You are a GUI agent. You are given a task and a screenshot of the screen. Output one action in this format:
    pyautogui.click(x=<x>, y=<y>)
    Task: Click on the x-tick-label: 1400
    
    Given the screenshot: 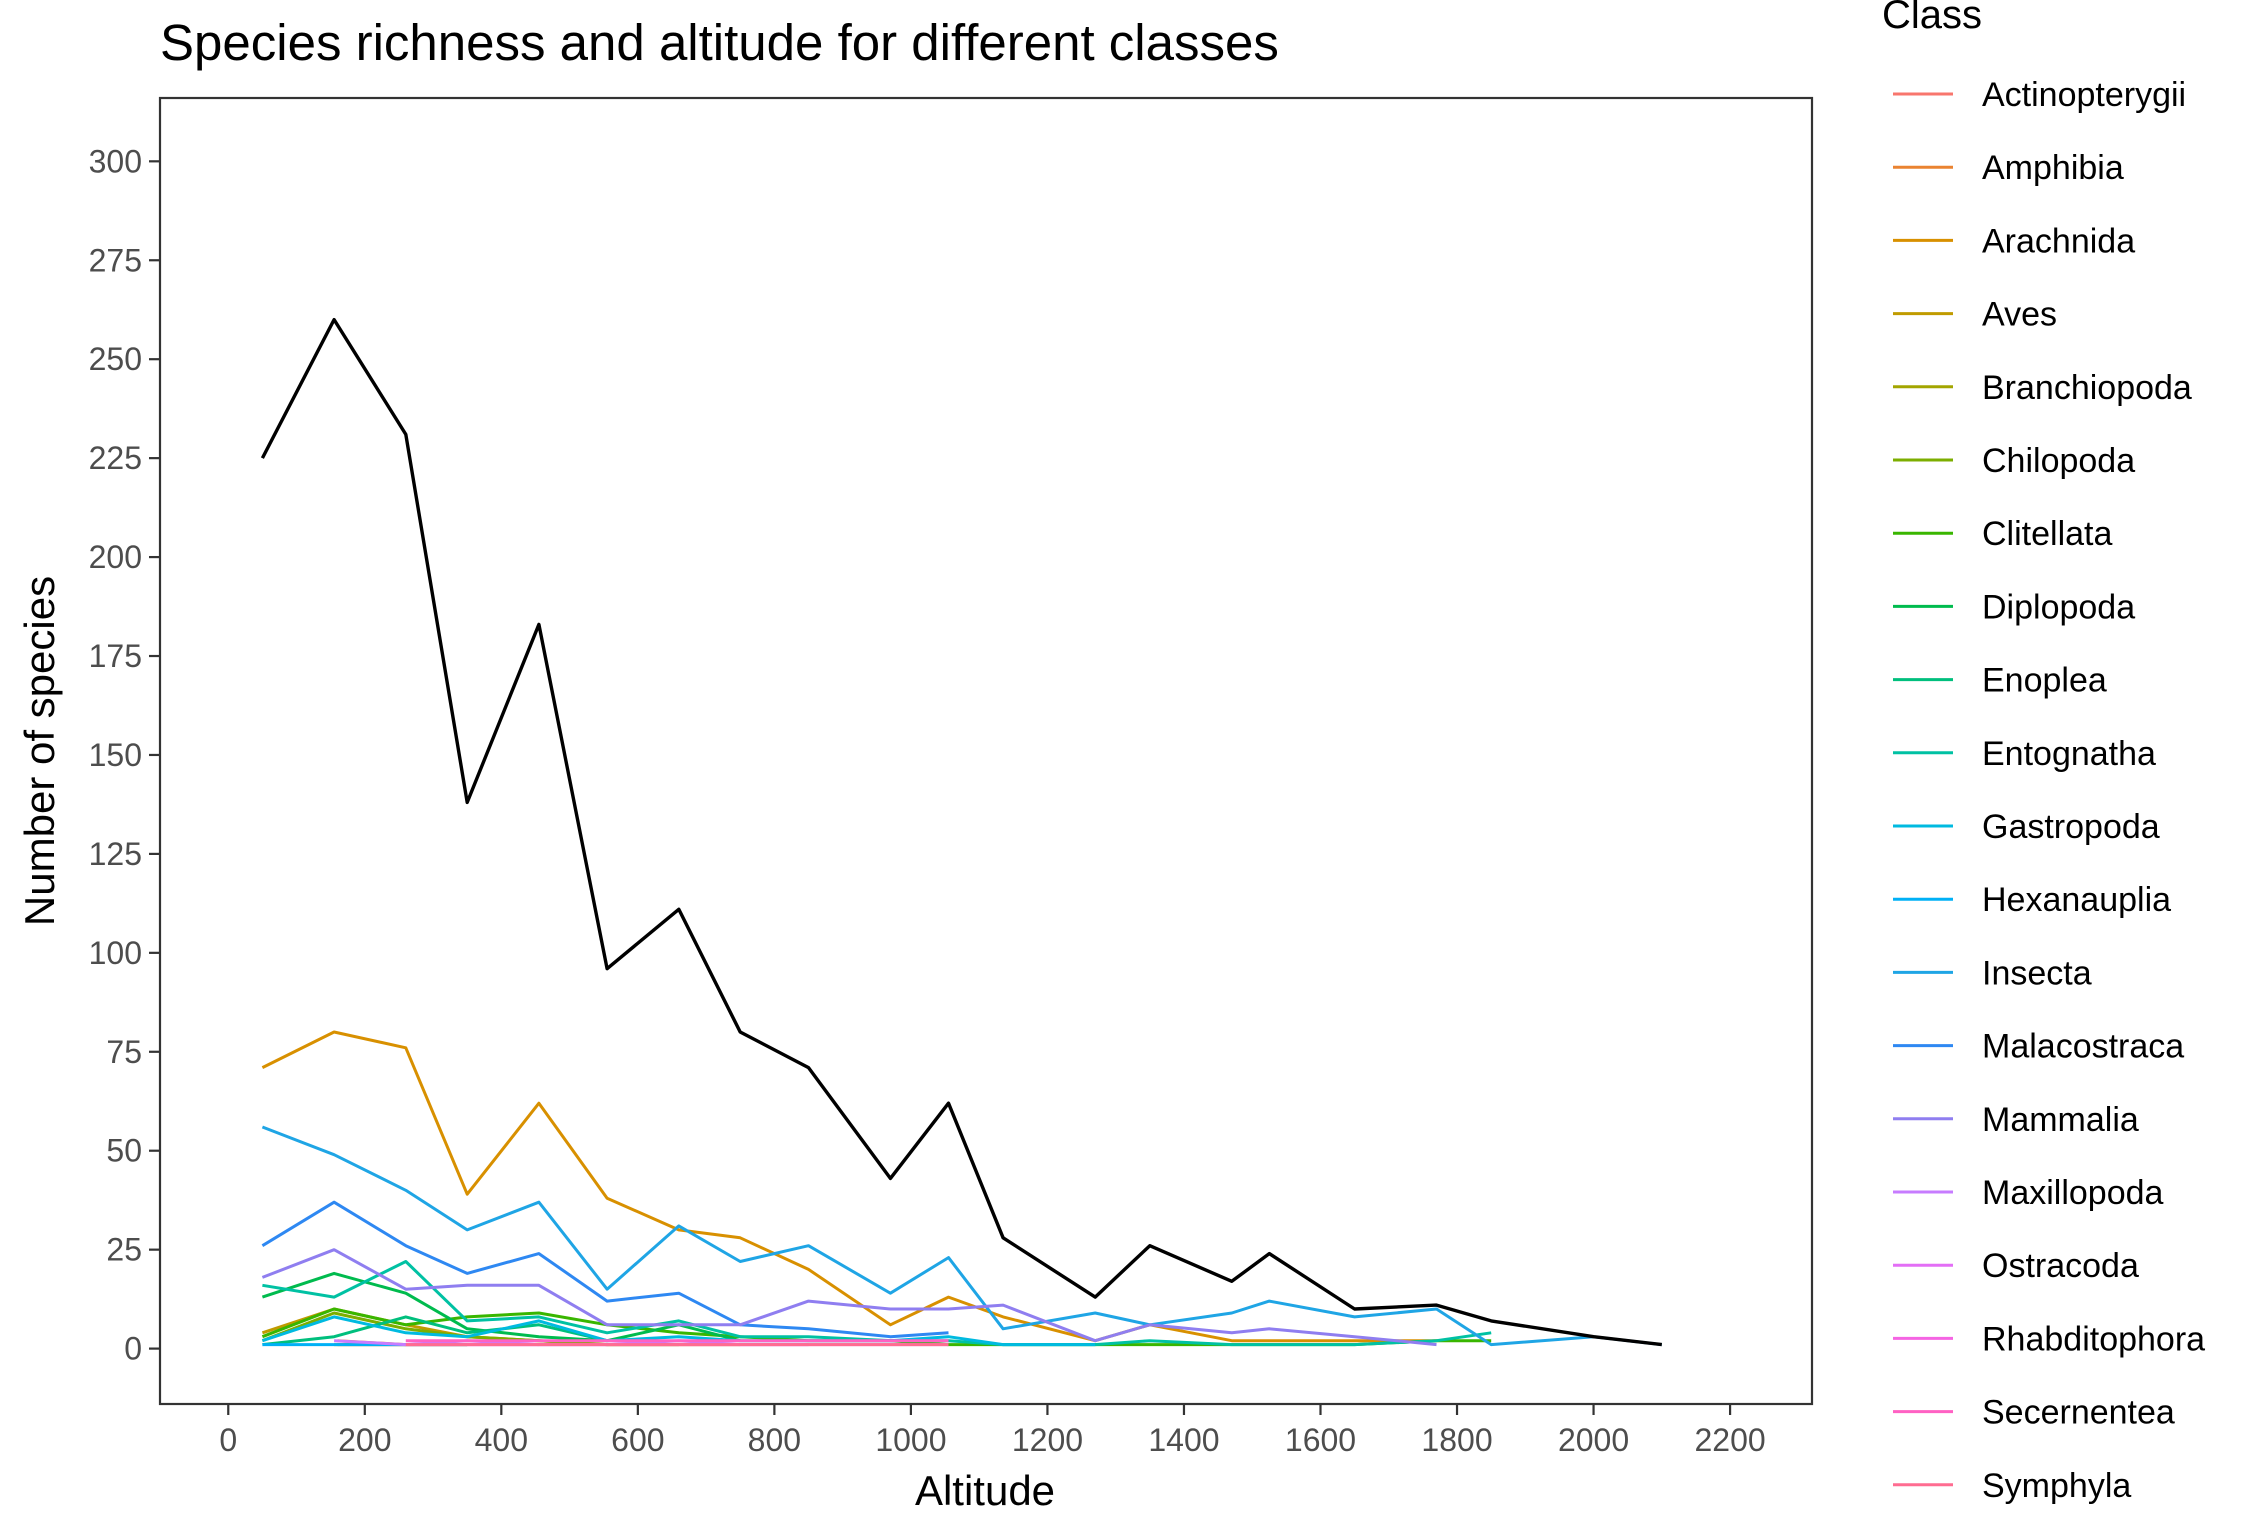 What is the action you would take?
    pyautogui.click(x=1183, y=1440)
    